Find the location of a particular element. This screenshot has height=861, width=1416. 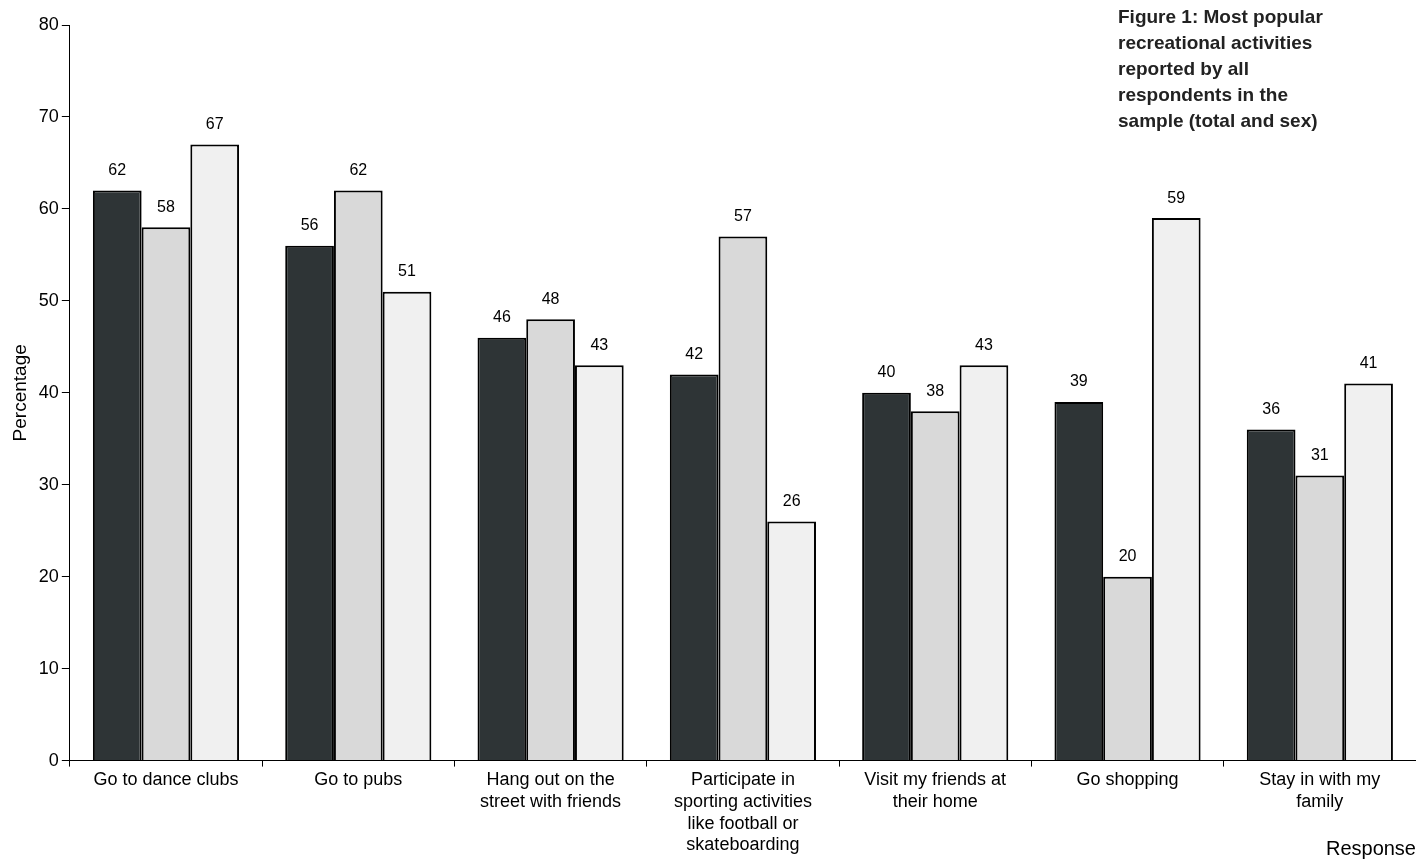

data-label: 38 is located at coordinates (935, 390).